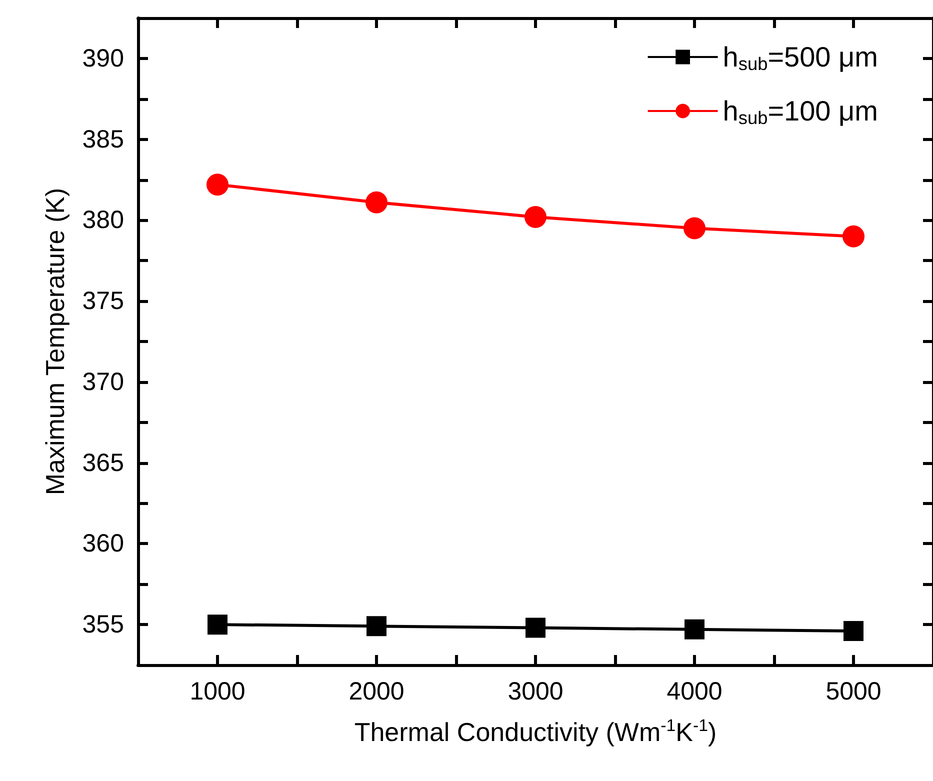 The width and height of the screenshot is (933, 781). Describe the element at coordinates (376, 692) in the screenshot. I see `x-tick-label: 2000` at that location.